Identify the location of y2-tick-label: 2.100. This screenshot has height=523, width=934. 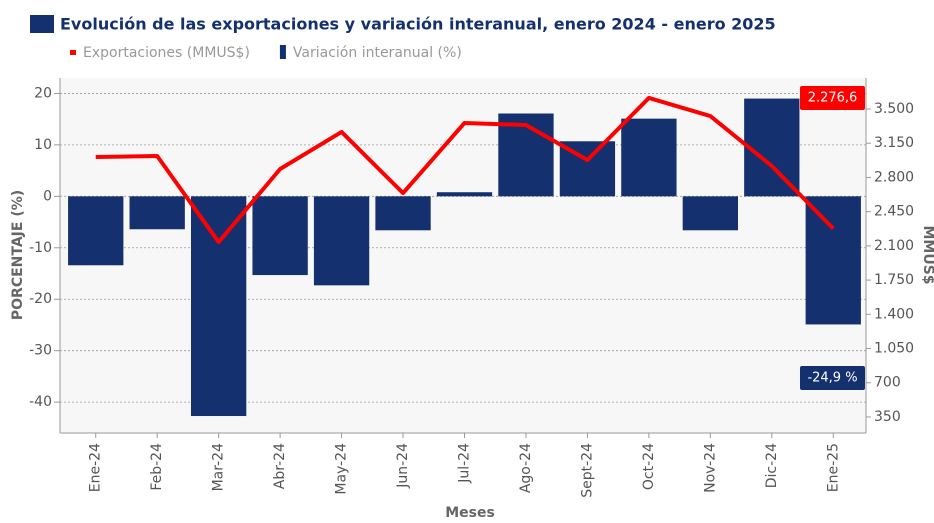
(894, 246).